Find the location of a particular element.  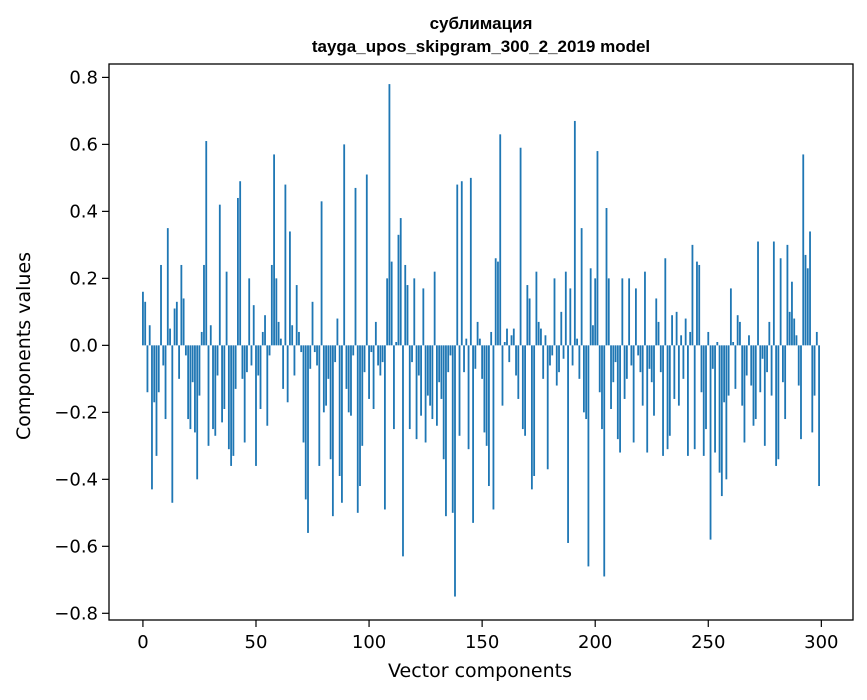

x-tick-label: 300 is located at coordinates (821, 642).